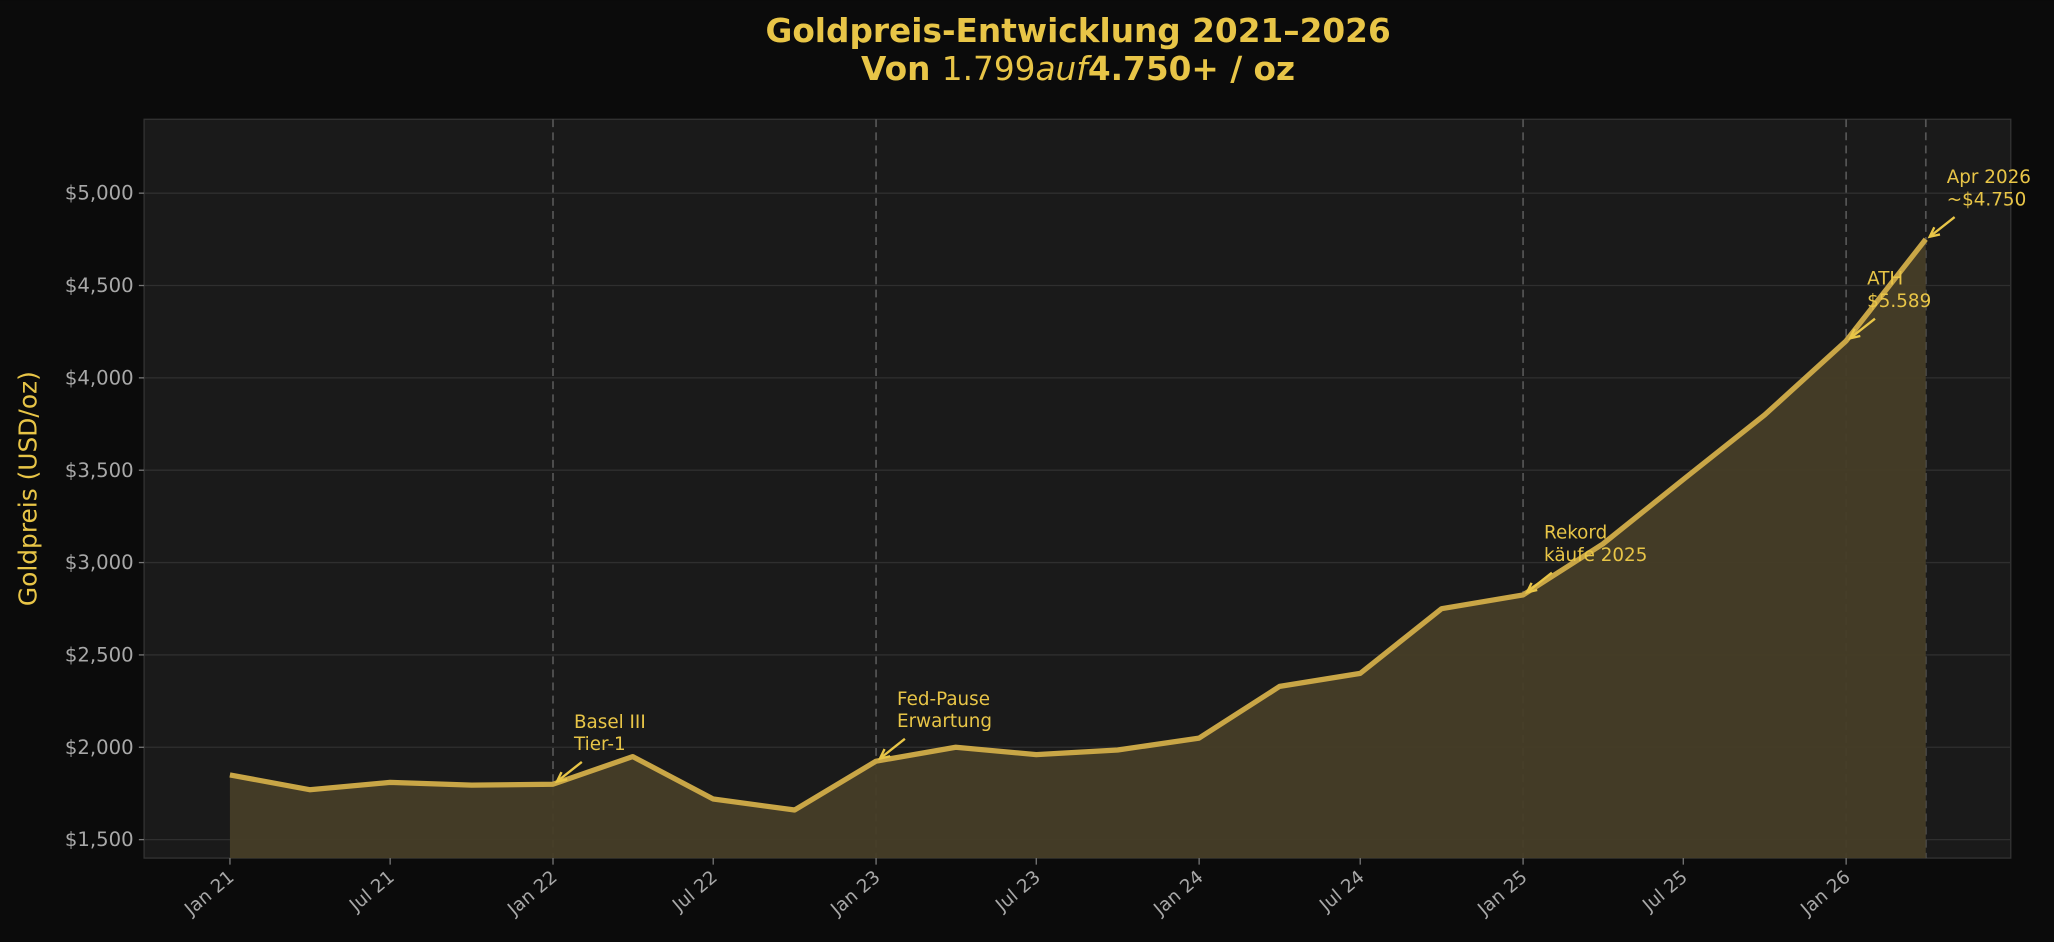 This screenshot has height=942, width=2054. What do you see at coordinates (99, 377) in the screenshot?
I see `y-tick-label: $4,000` at bounding box center [99, 377].